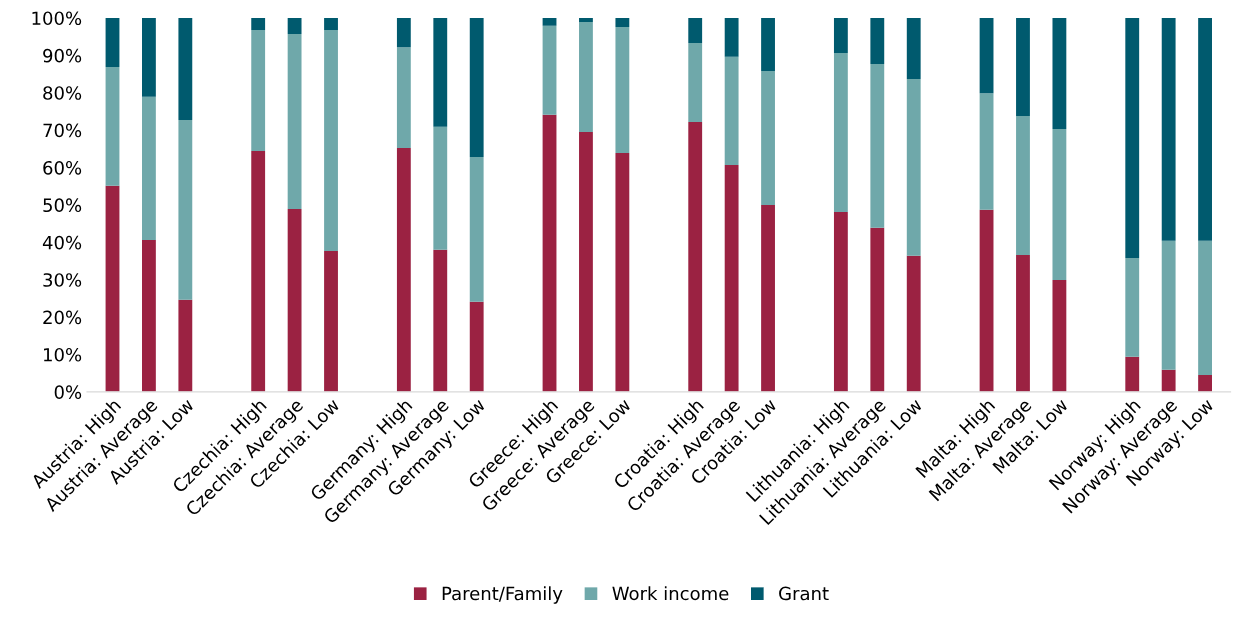 The width and height of the screenshot is (1243, 620). Describe the element at coordinates (62, 317) in the screenshot. I see `y-tick-label: 20%` at that location.